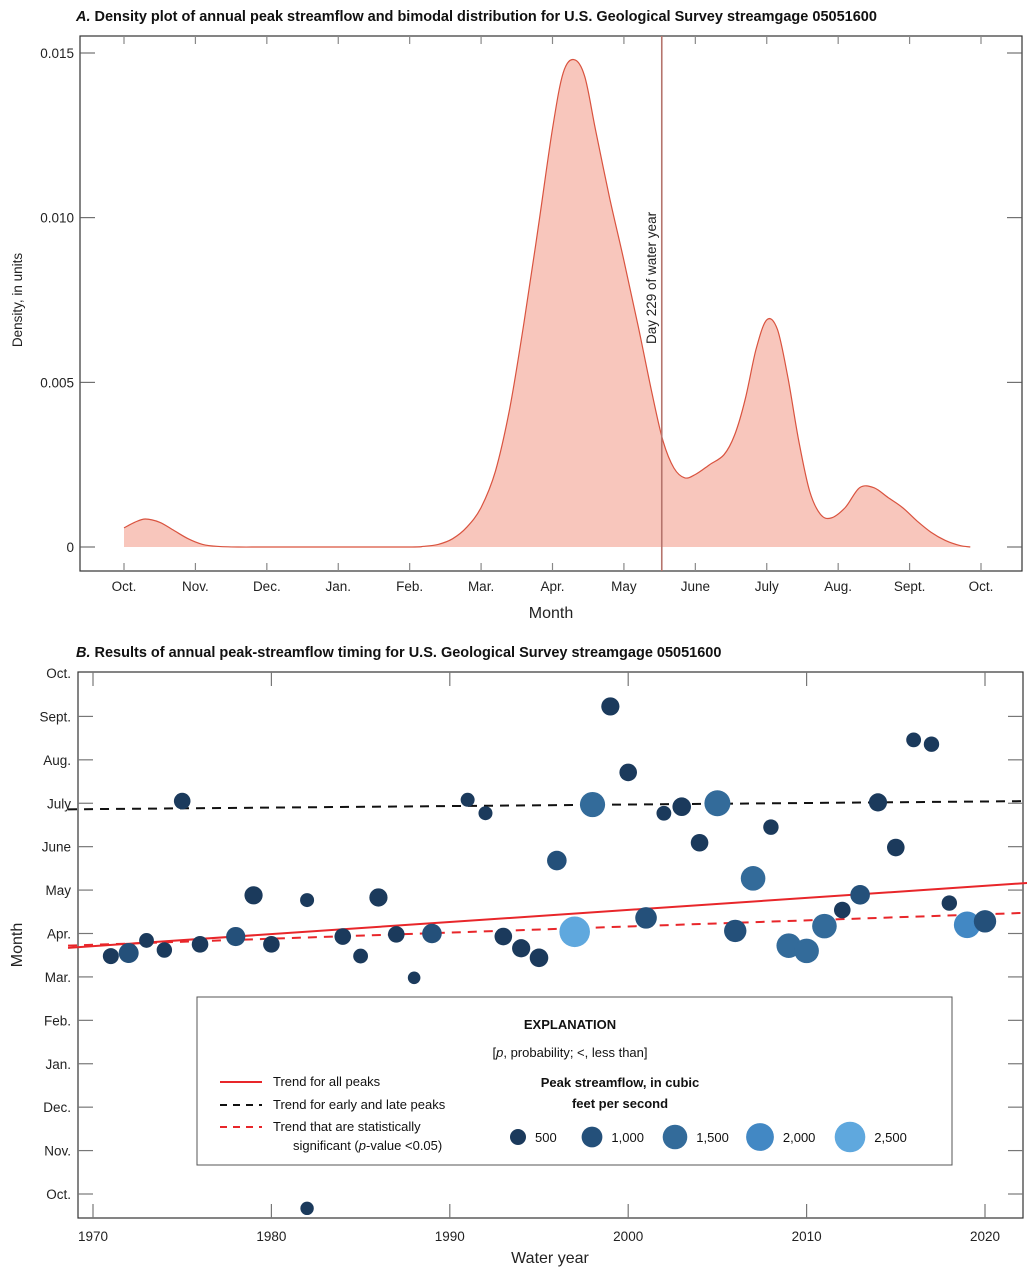 This screenshot has width=1027, height=1272. Describe the element at coordinates (83, 17) in the screenshot. I see `panel-a-letter: A.` at that location.